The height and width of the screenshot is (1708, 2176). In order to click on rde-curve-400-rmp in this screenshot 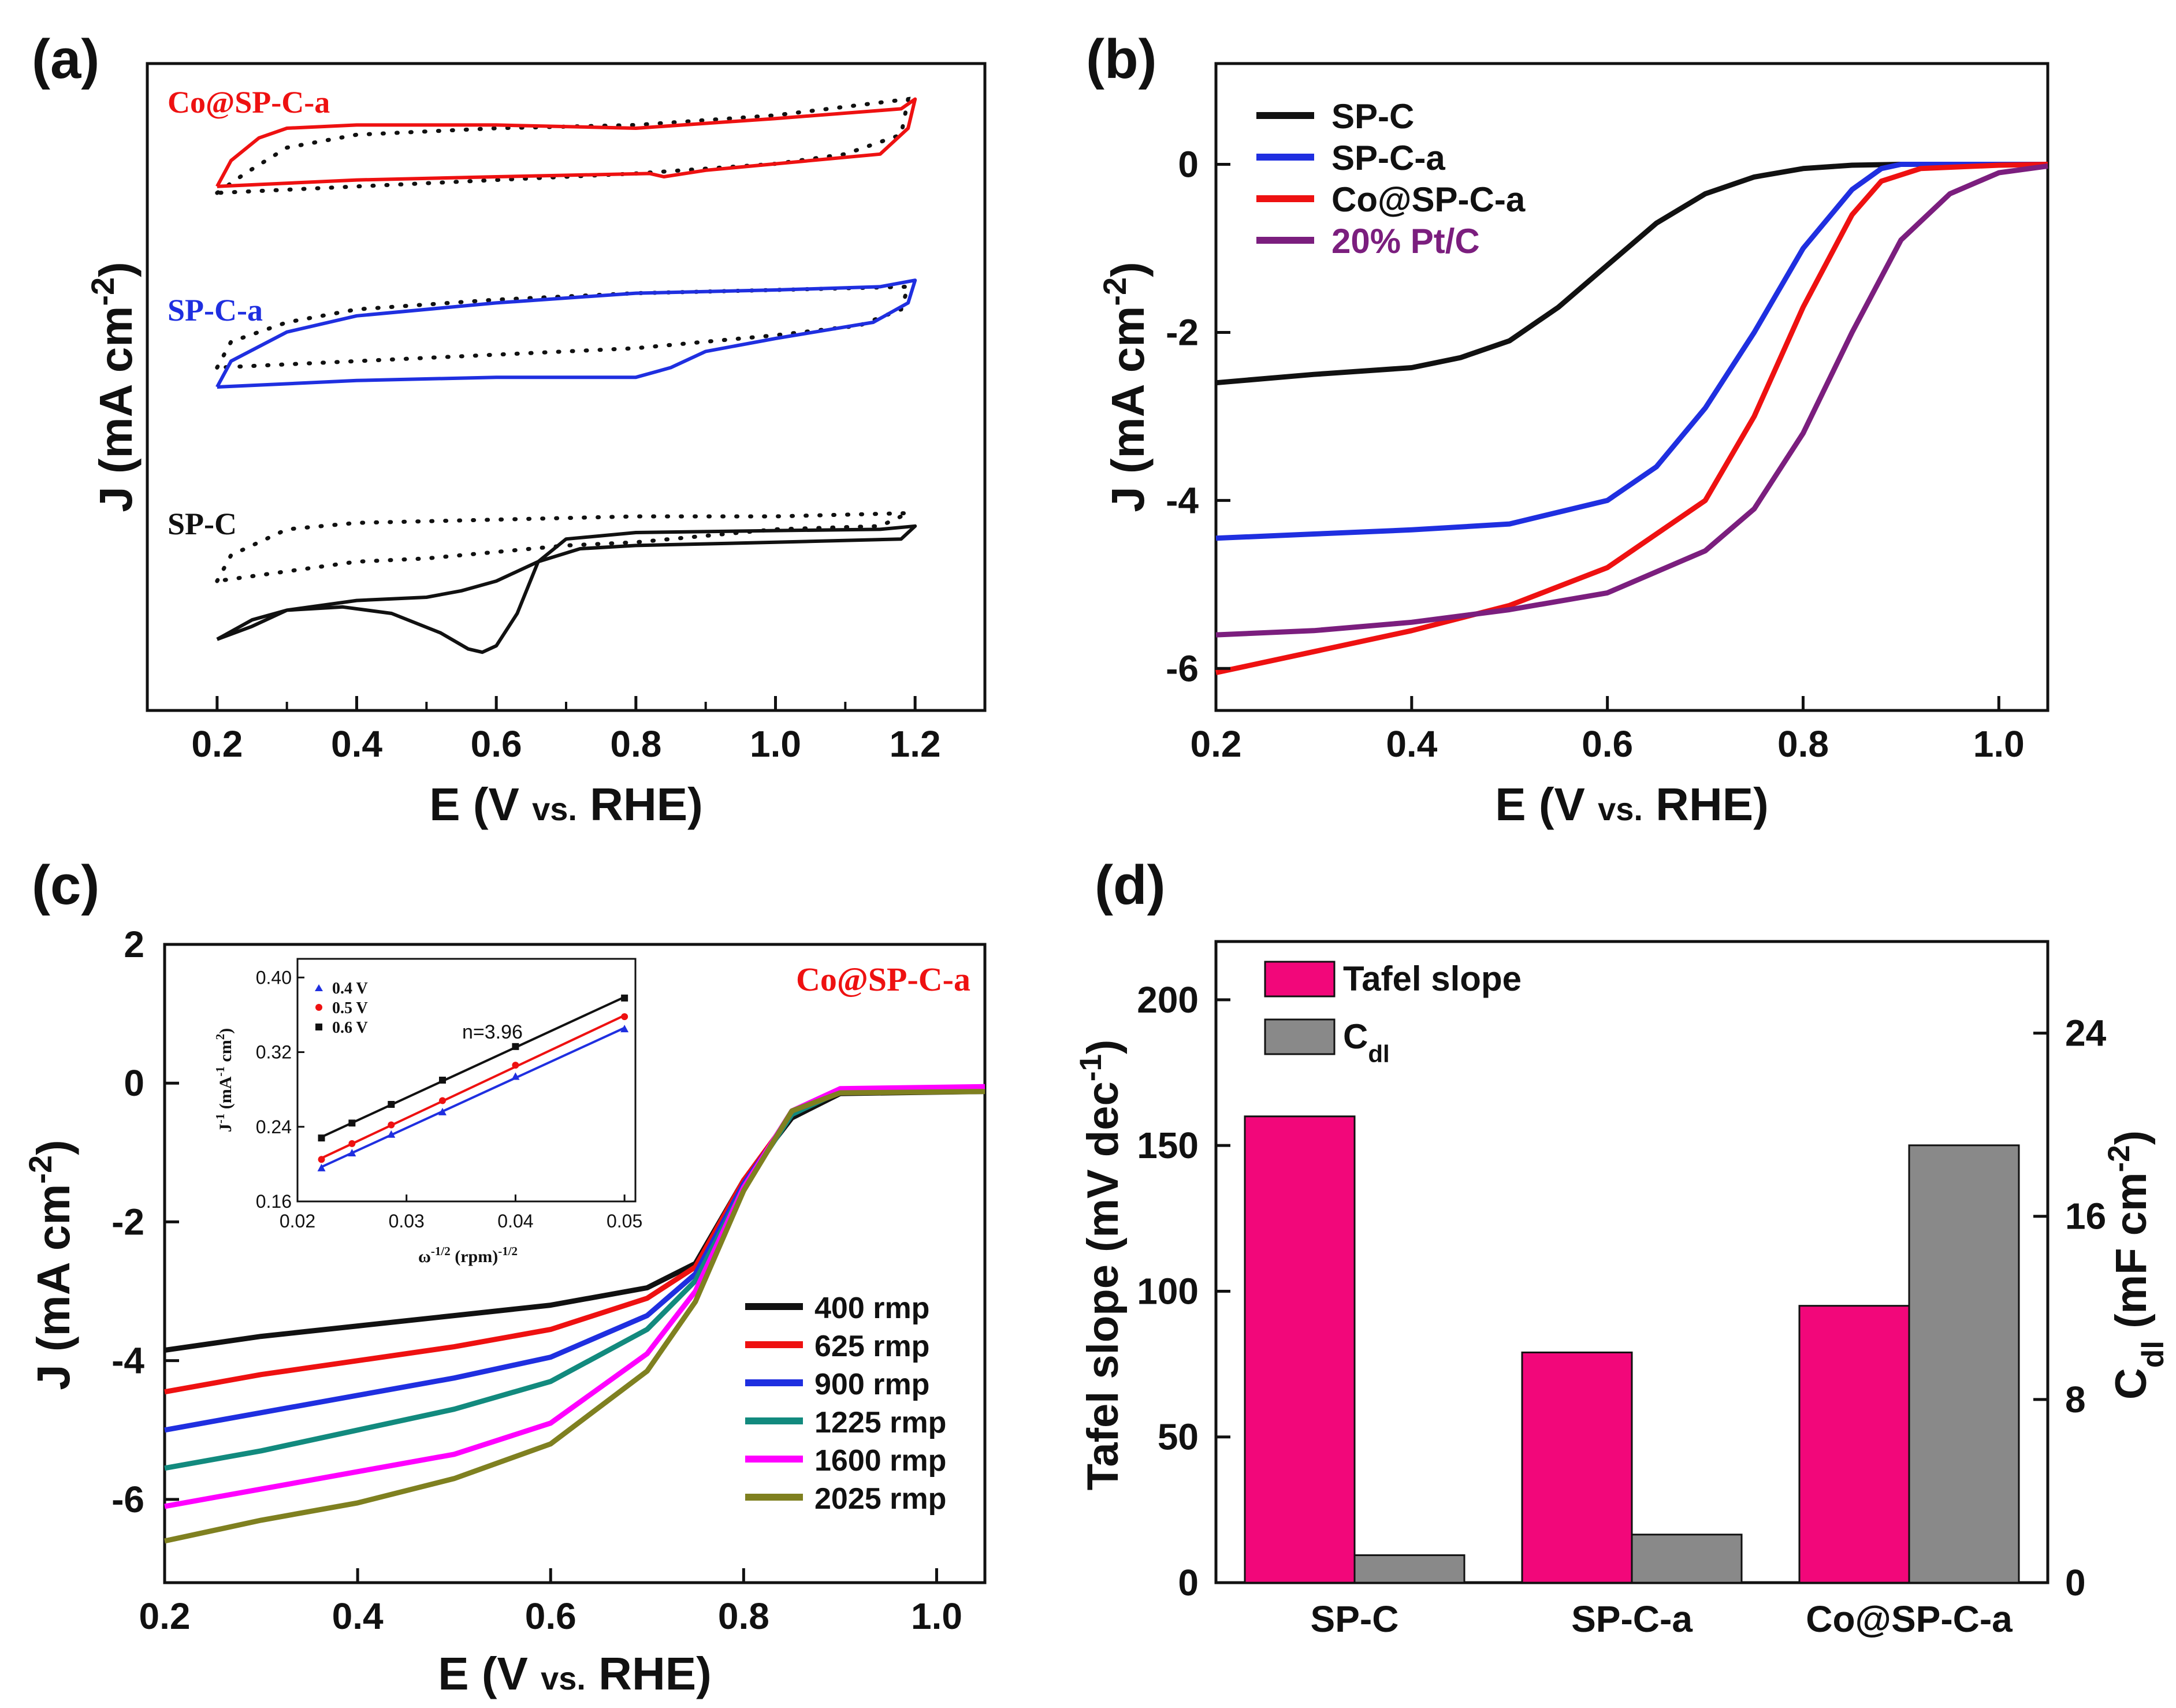, I will do `click(574, 1221)`.